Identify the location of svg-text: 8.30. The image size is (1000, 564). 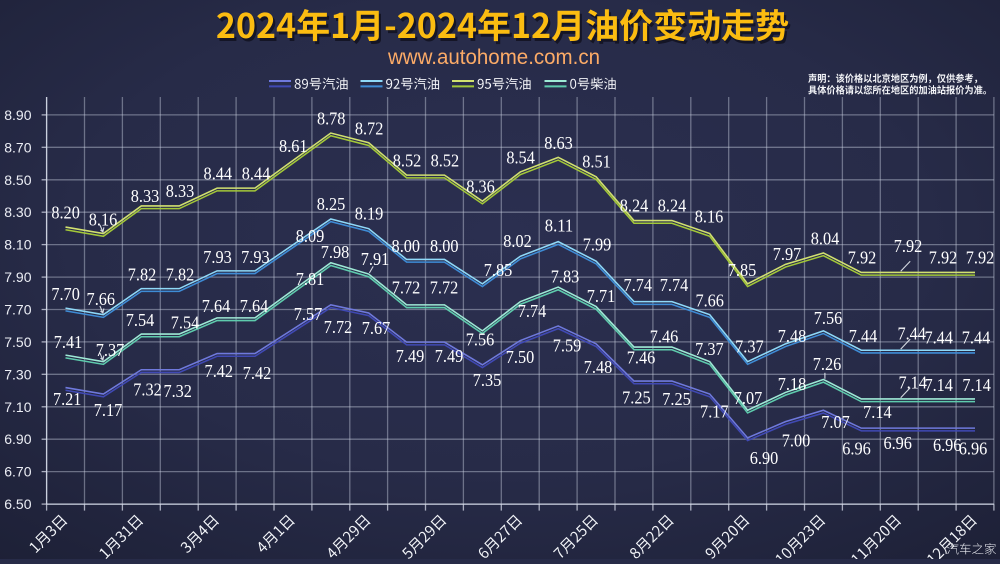
(17, 212).